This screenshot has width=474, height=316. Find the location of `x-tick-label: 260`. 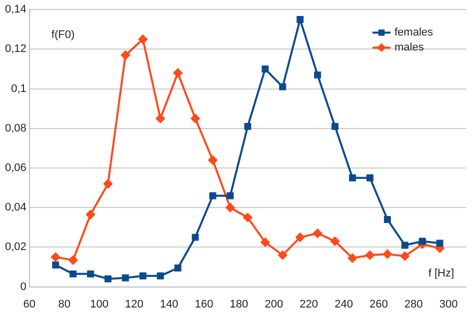

x-tick-label: 260 is located at coordinates (379, 304).